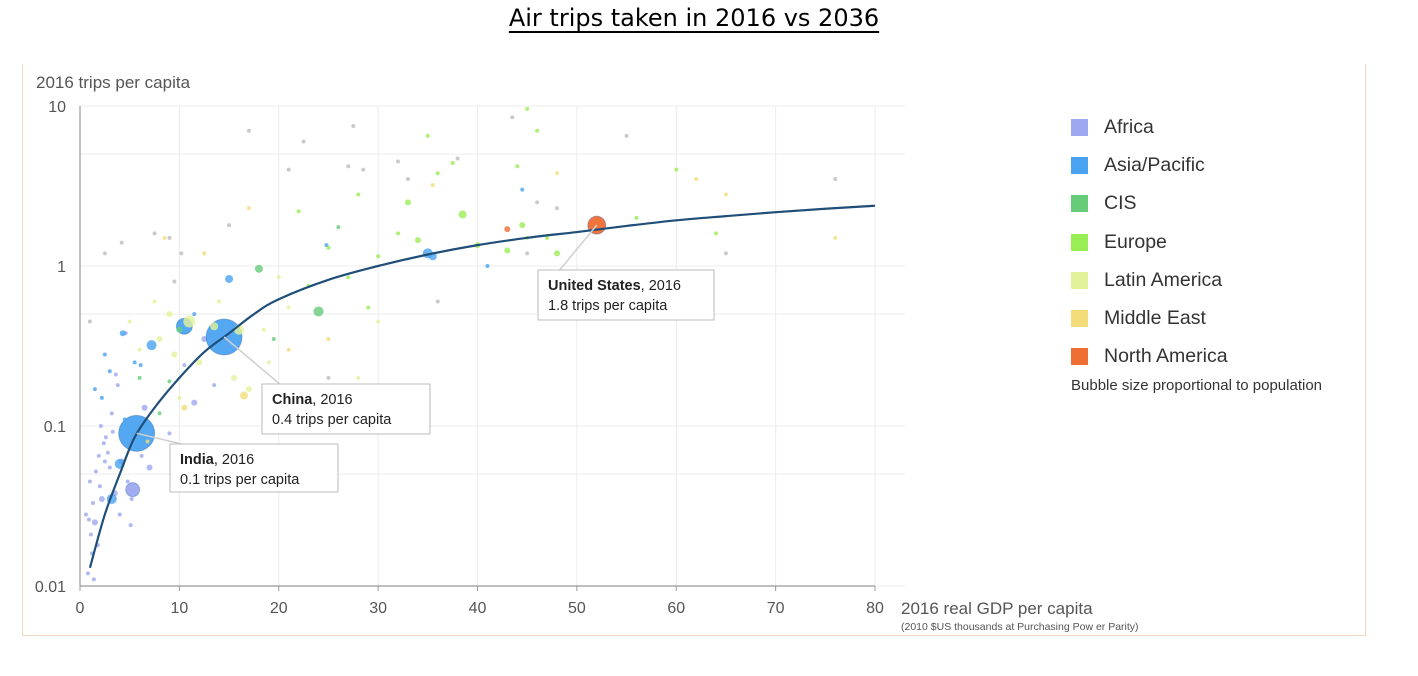 The image size is (1418, 676). What do you see at coordinates (217, 460) in the screenshot?
I see `callout-title: India, 2016` at bounding box center [217, 460].